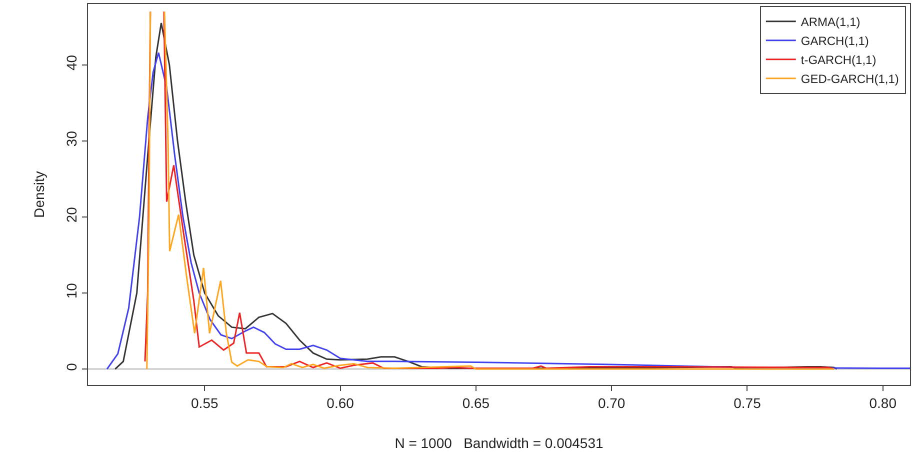  Describe the element at coordinates (834, 41) in the screenshot. I see `legend-label: GARCH(1,1)` at that location.